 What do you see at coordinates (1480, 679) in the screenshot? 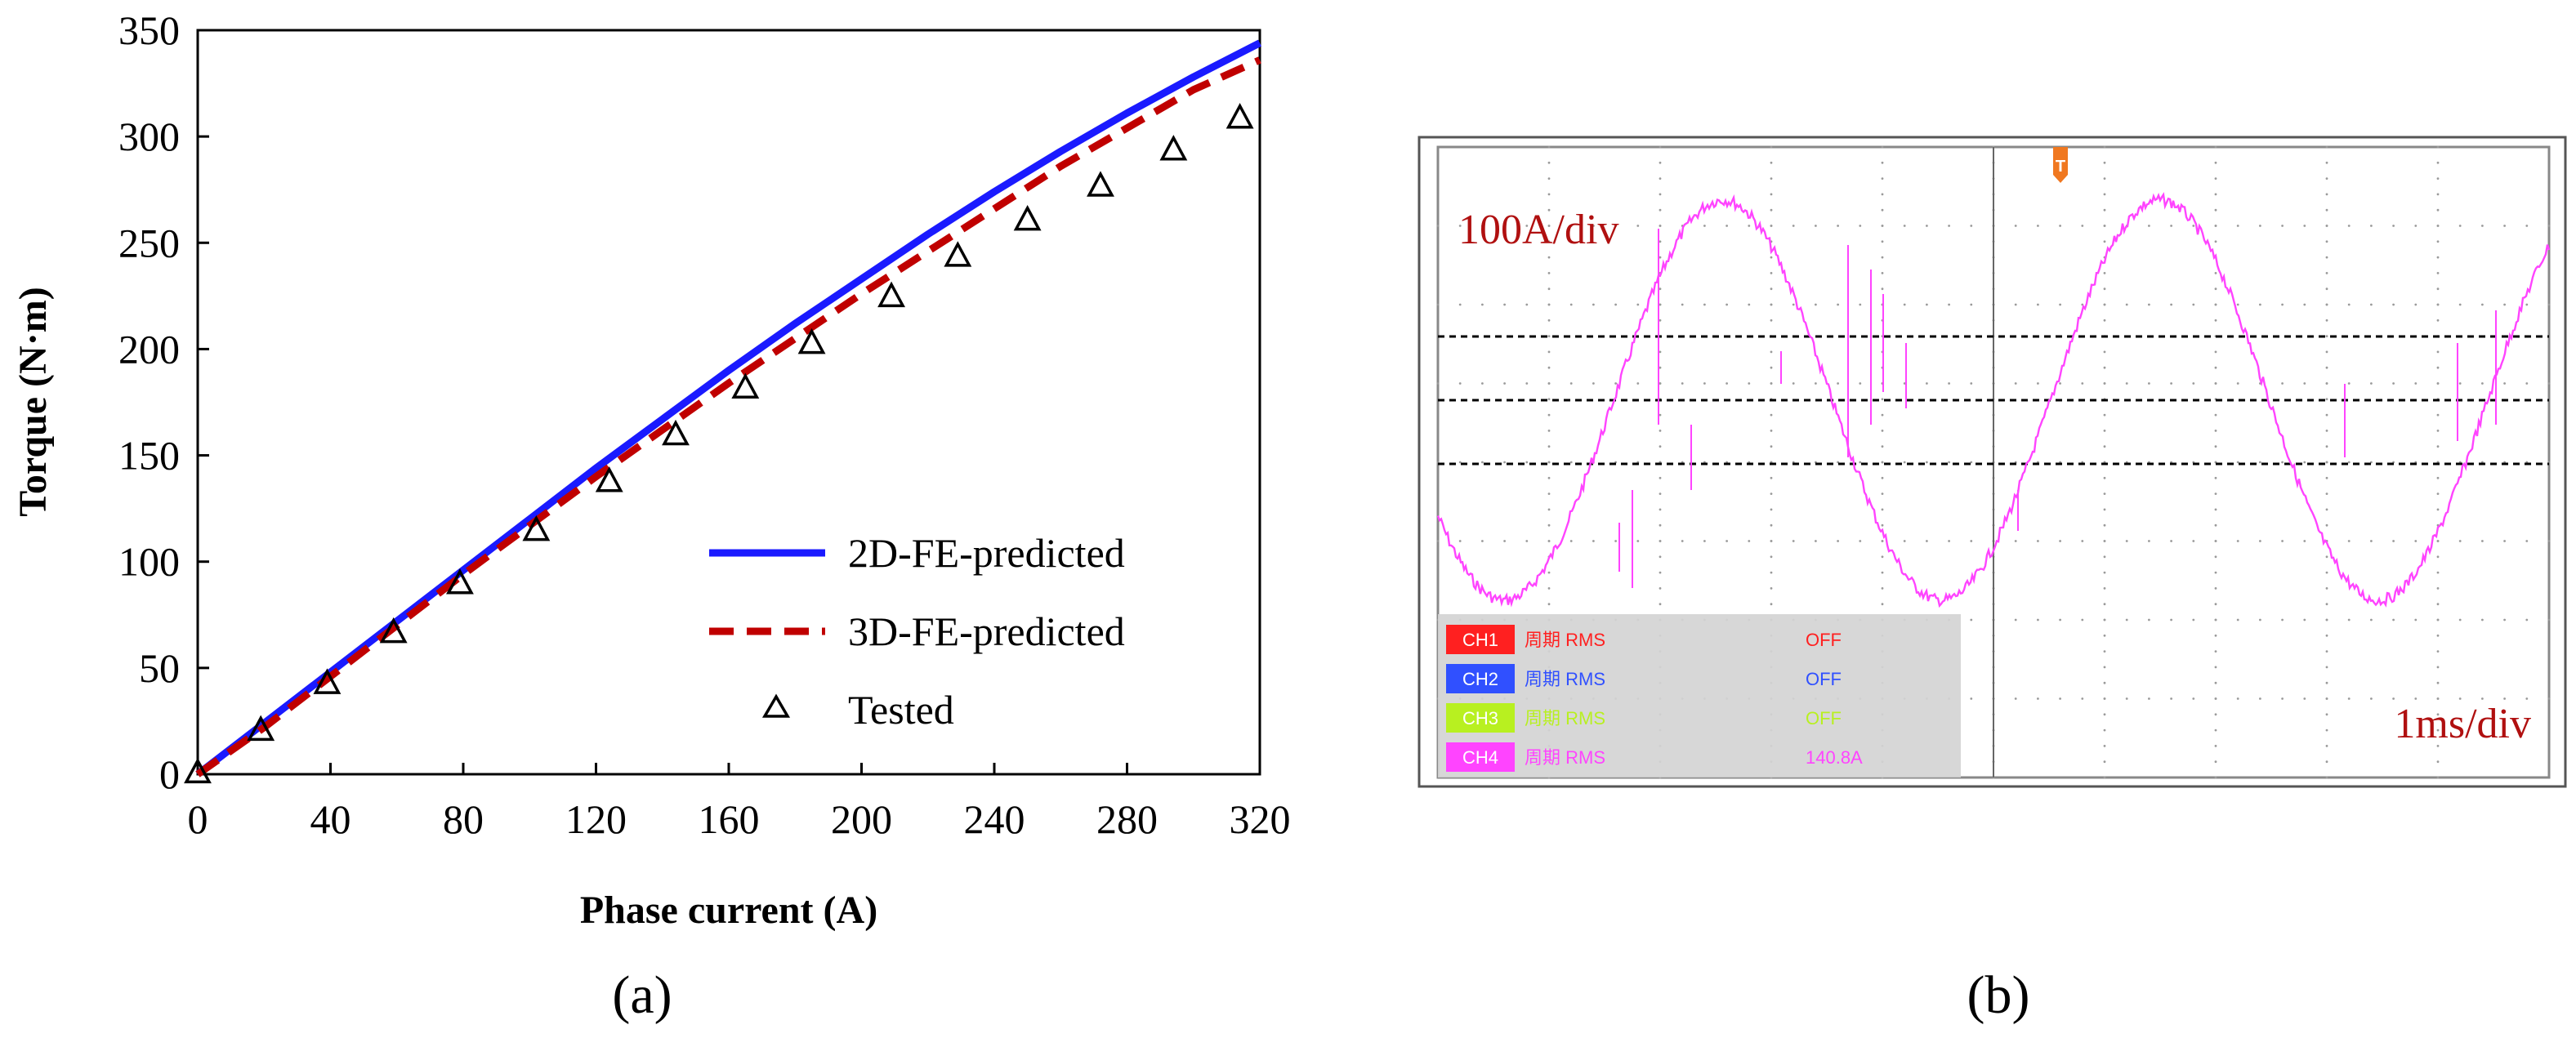
I see `channel-name: CH2` at bounding box center [1480, 679].